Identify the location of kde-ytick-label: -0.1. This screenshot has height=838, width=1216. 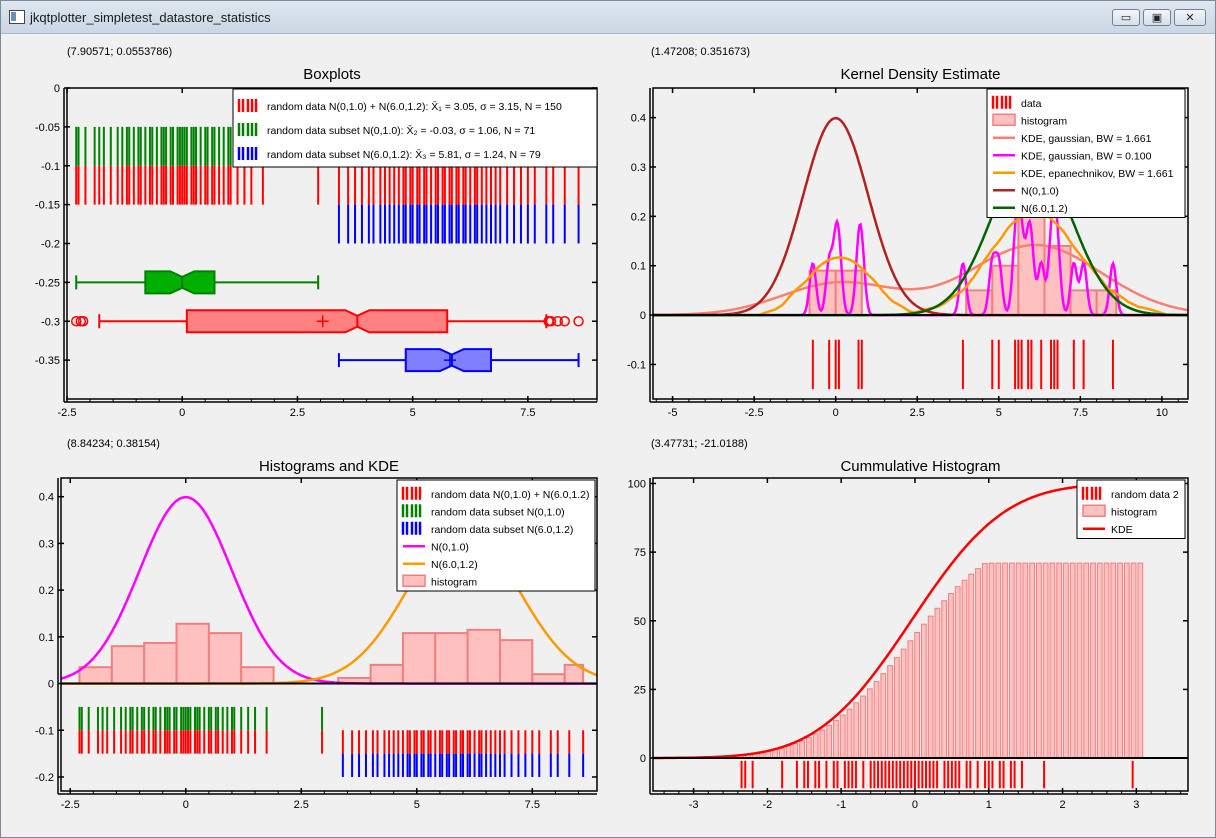
(636, 365).